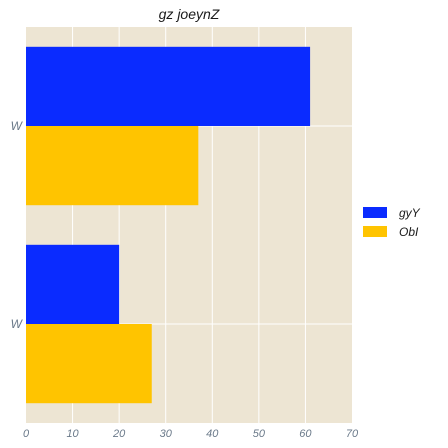 This screenshot has height=448, width=448. What do you see at coordinates (259, 434) in the screenshot?
I see `x-tick-label-5: 50` at bounding box center [259, 434].